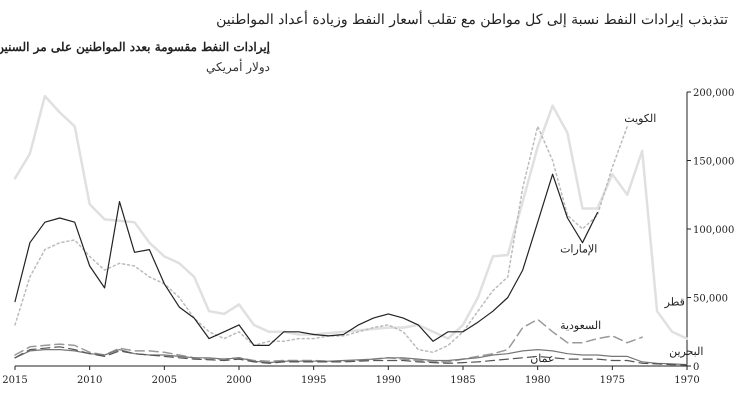 The width and height of the screenshot is (740, 410). I want to click on x-tick-label: 1990, so click(388, 380).